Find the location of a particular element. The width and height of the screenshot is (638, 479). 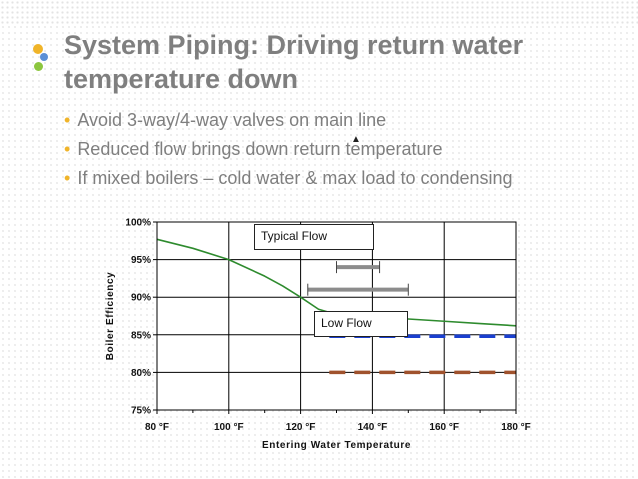

y-tick-label: 85% is located at coordinates (141, 335).